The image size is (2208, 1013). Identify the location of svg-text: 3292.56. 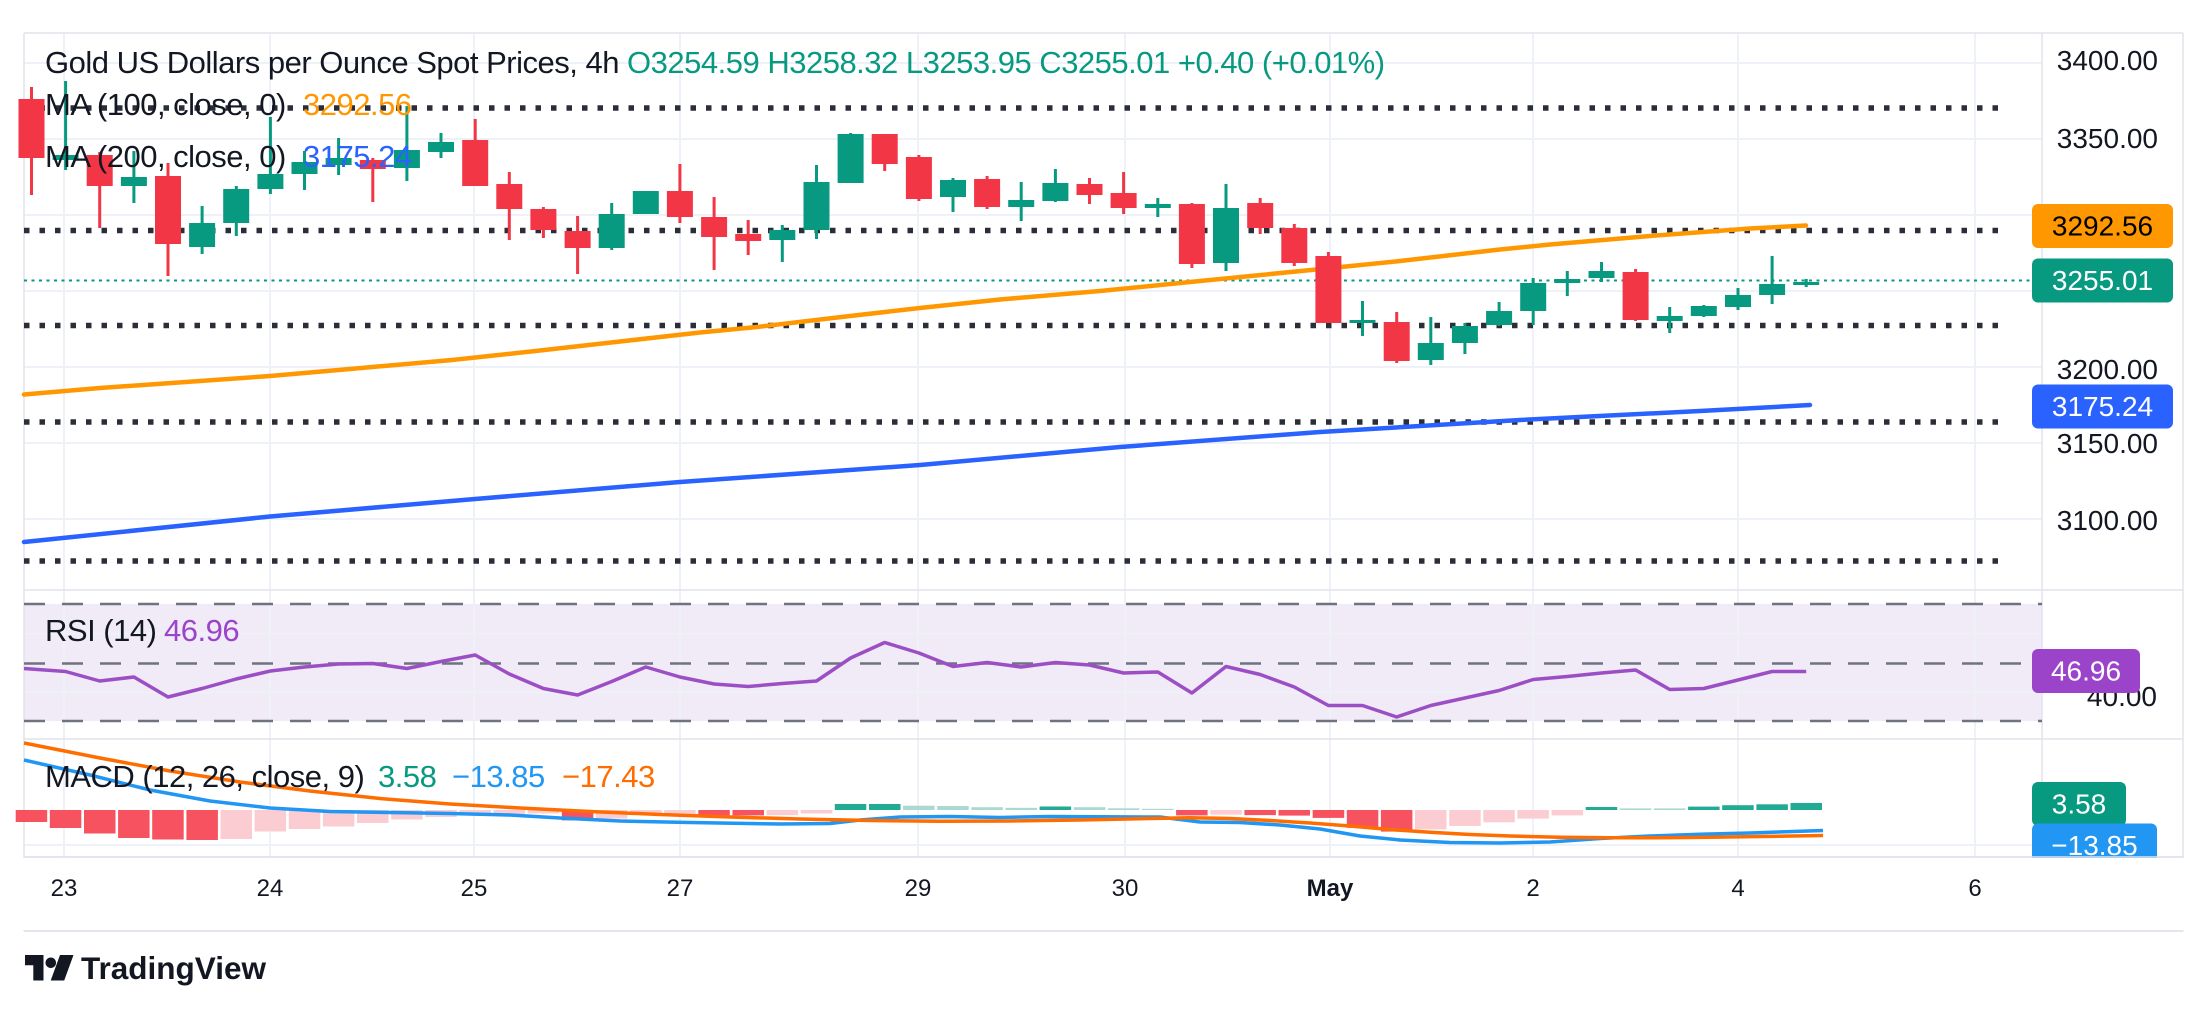
(2102, 226).